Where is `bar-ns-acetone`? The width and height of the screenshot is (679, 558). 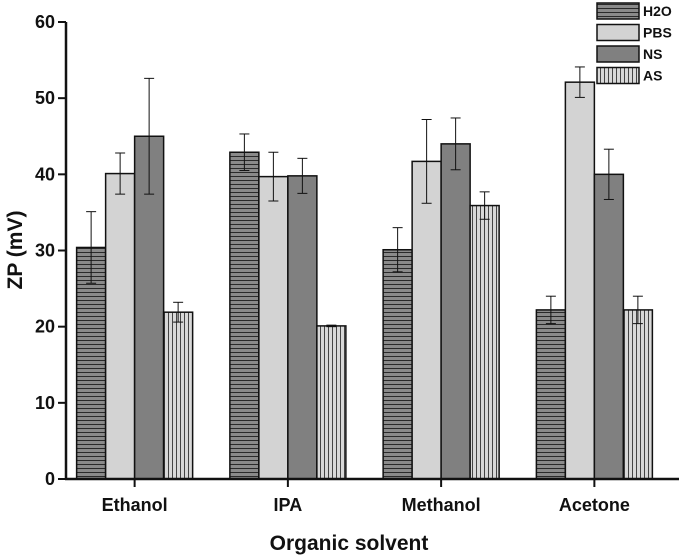 bar-ns-acetone is located at coordinates (609, 326).